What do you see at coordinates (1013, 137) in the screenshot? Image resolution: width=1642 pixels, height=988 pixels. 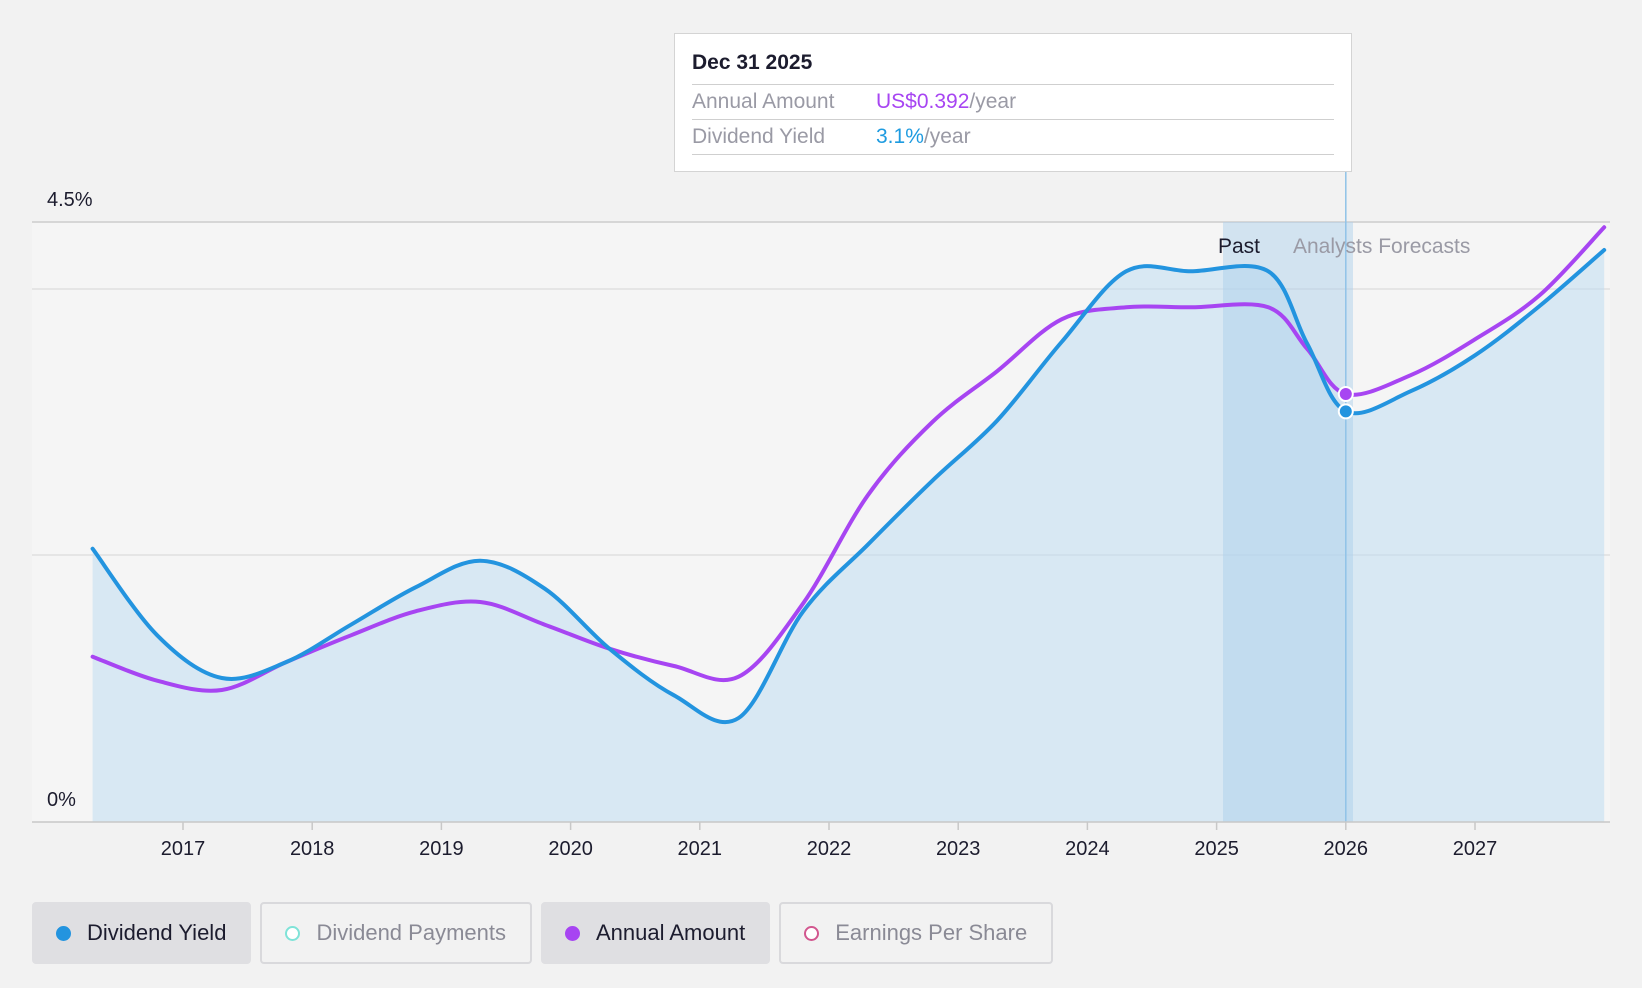 I see `tooltip-row-yield: Dividend Yield 3.1% /year` at bounding box center [1013, 137].